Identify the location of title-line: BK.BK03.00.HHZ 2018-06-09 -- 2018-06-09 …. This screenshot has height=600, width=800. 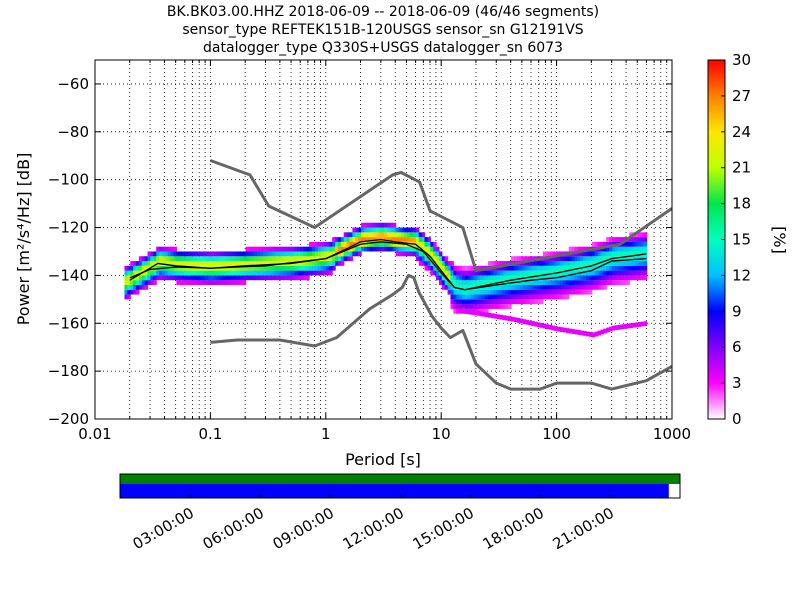
(383, 12).